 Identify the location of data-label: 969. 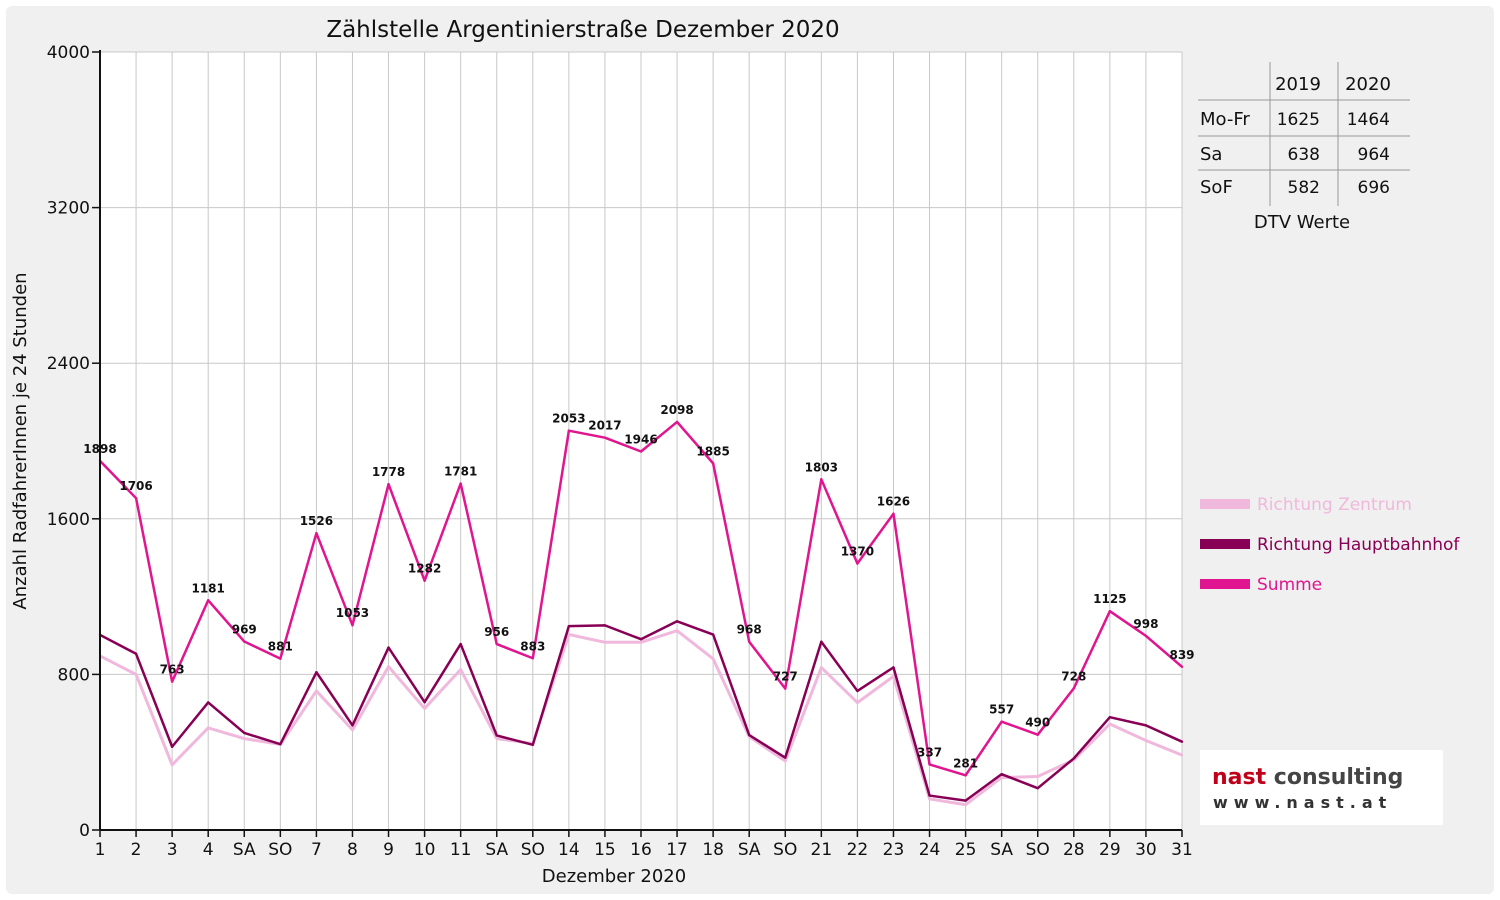
(244, 630).